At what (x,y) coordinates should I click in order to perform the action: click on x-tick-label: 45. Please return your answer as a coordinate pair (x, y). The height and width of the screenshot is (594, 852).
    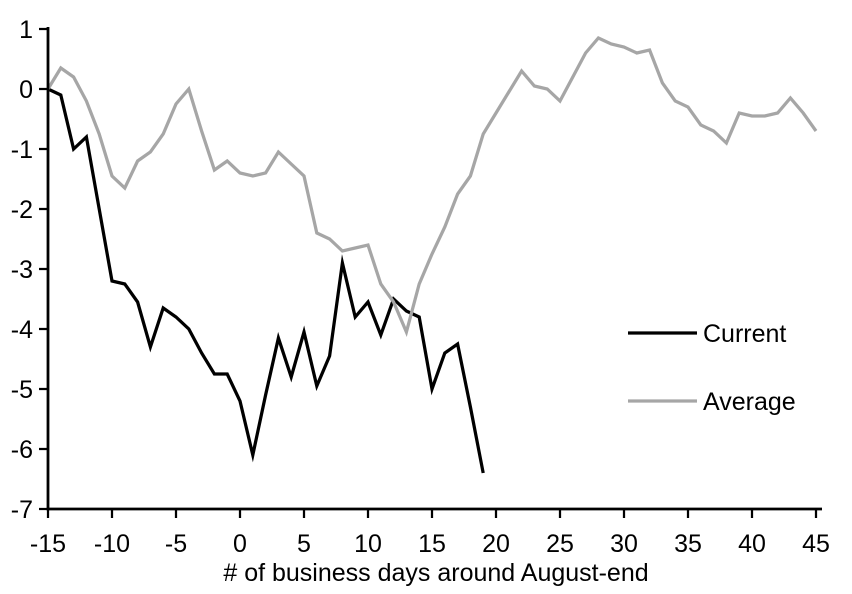
    Looking at the image, I should click on (816, 544).